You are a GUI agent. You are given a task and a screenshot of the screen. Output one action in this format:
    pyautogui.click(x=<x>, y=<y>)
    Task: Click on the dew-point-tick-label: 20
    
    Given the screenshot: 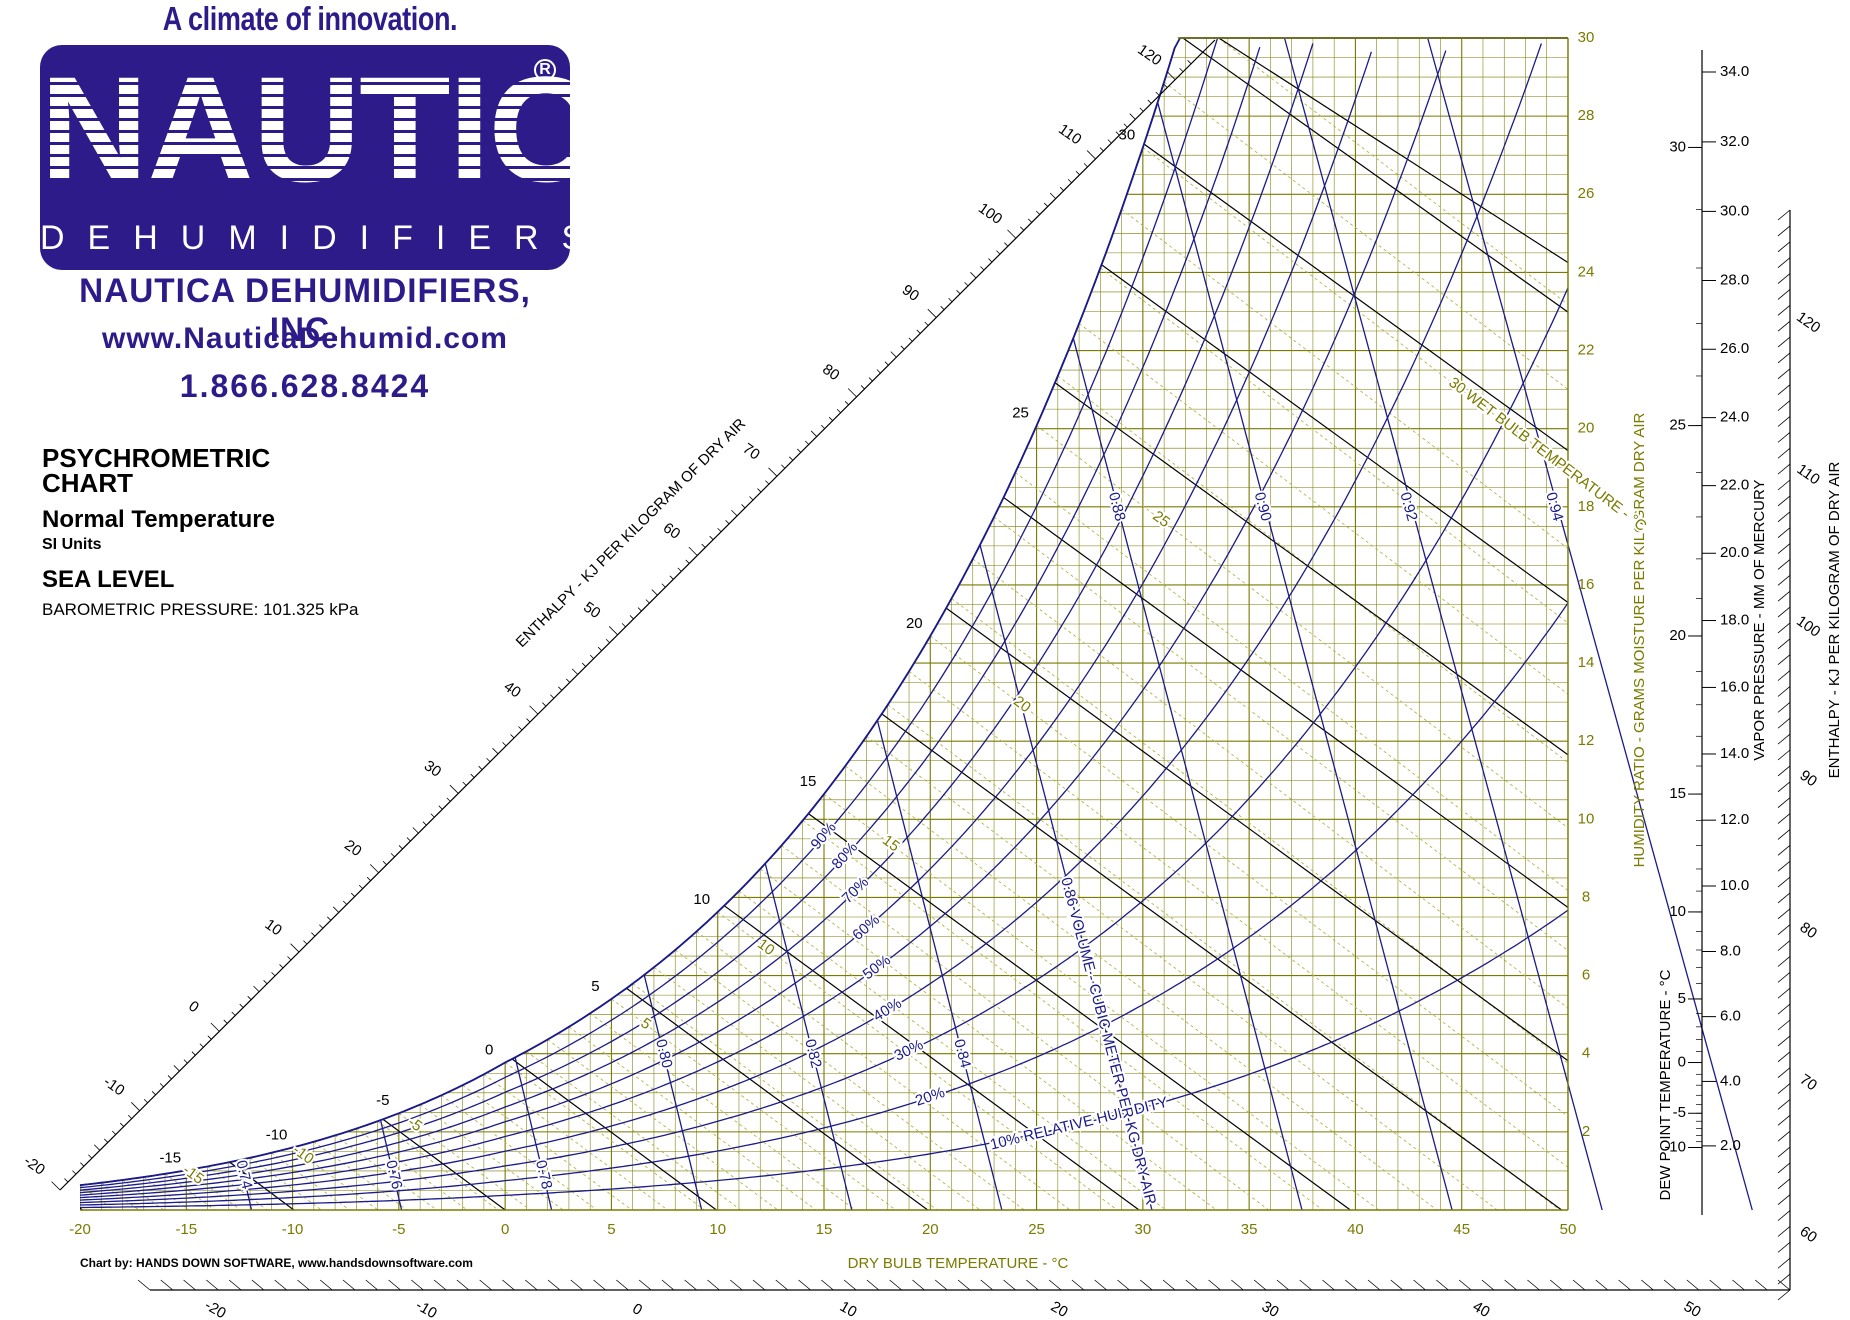 What is the action you would take?
    pyautogui.click(x=1677, y=635)
    